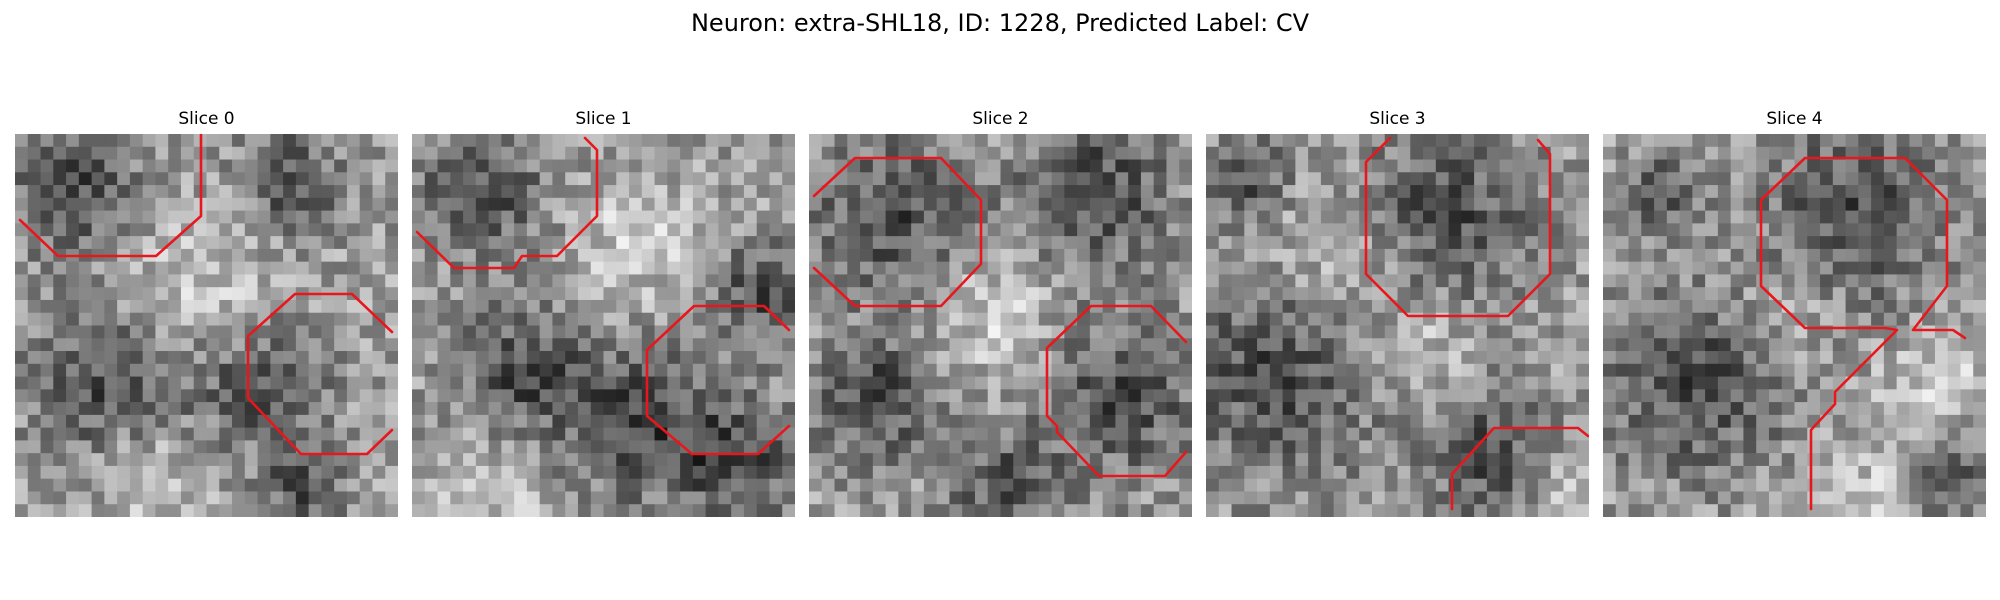 Image resolution: width=2000 pixels, height=600 pixels. I want to click on slice-title-1: Slice 1, so click(603, 119).